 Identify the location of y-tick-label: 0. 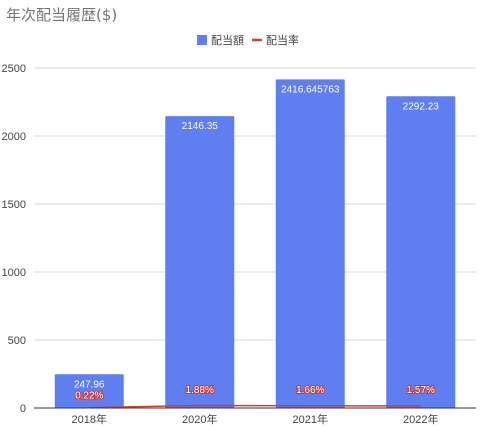
(23, 409).